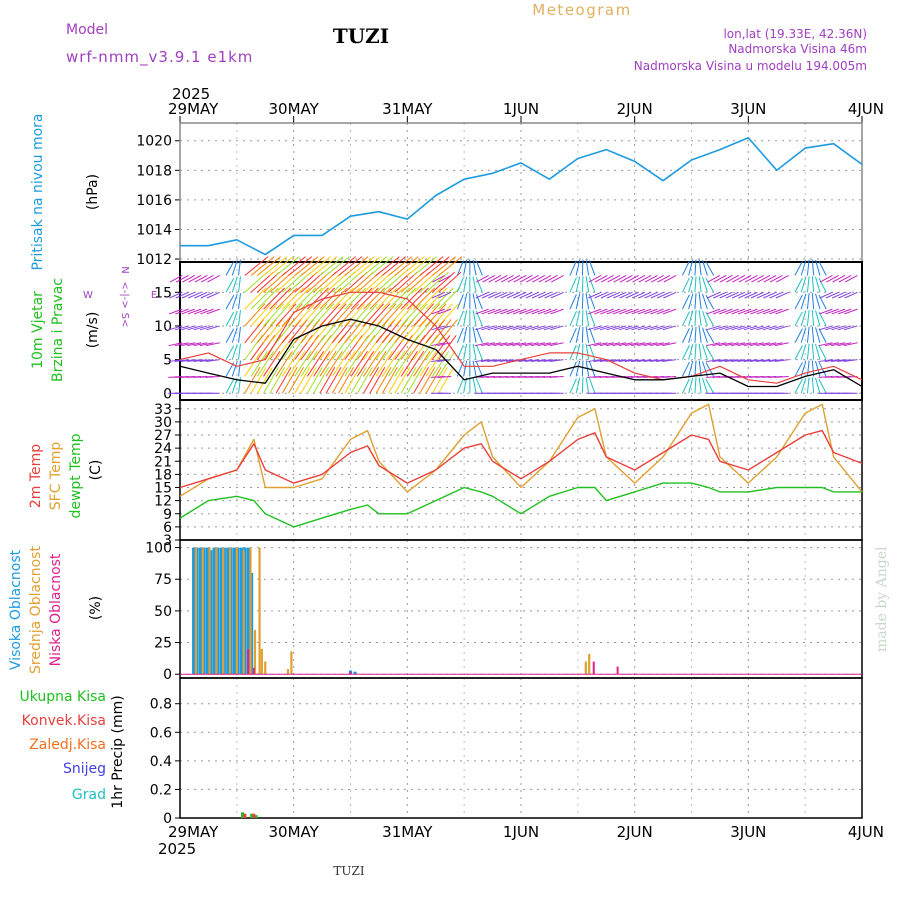 The image size is (900, 900). I want to click on pressure-unit: (hPa), so click(93, 192).